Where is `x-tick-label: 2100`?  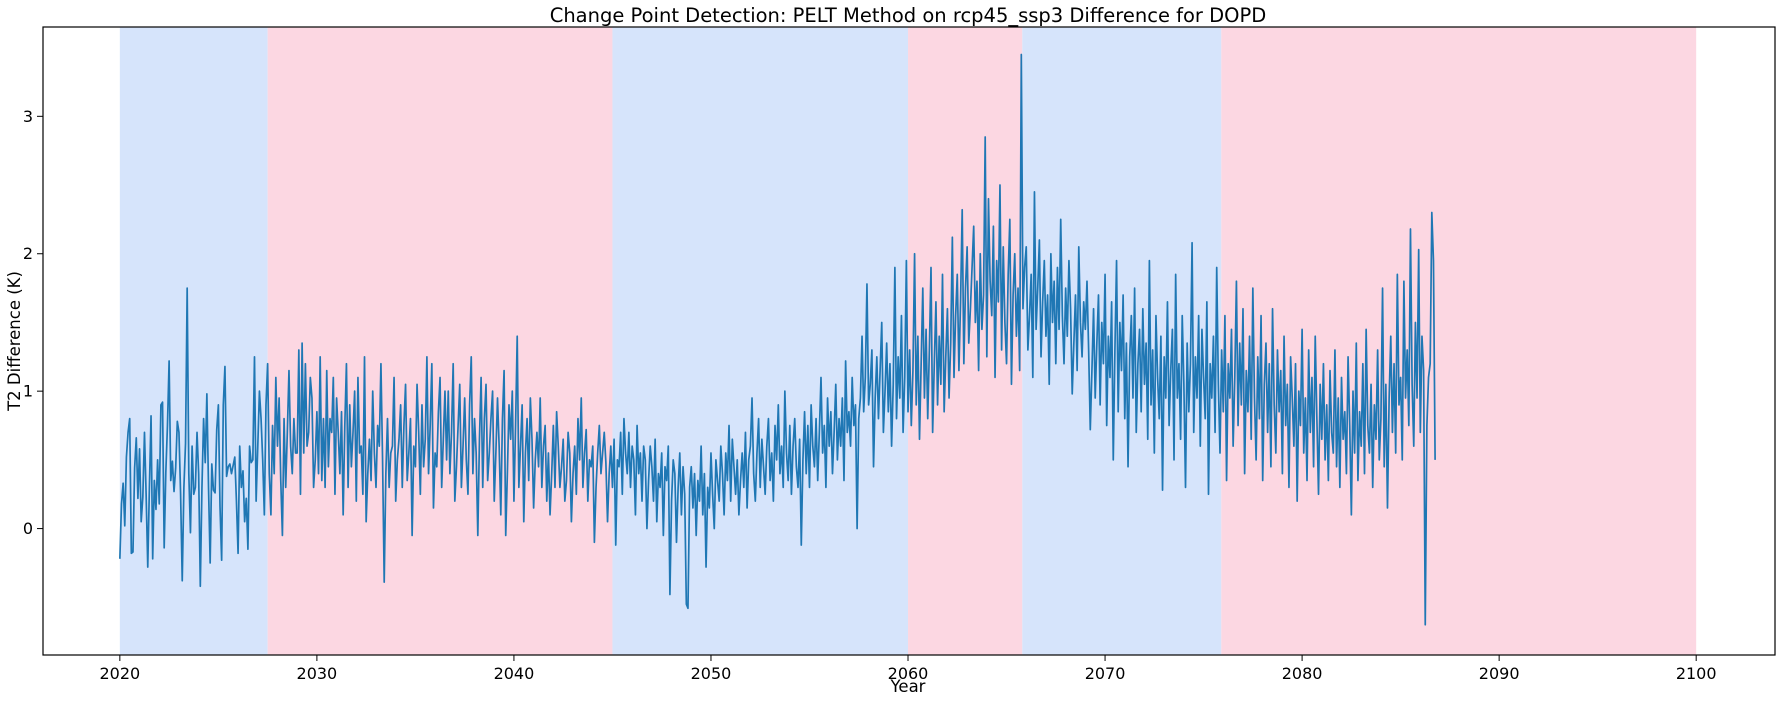
x-tick-label: 2100 is located at coordinates (1696, 673).